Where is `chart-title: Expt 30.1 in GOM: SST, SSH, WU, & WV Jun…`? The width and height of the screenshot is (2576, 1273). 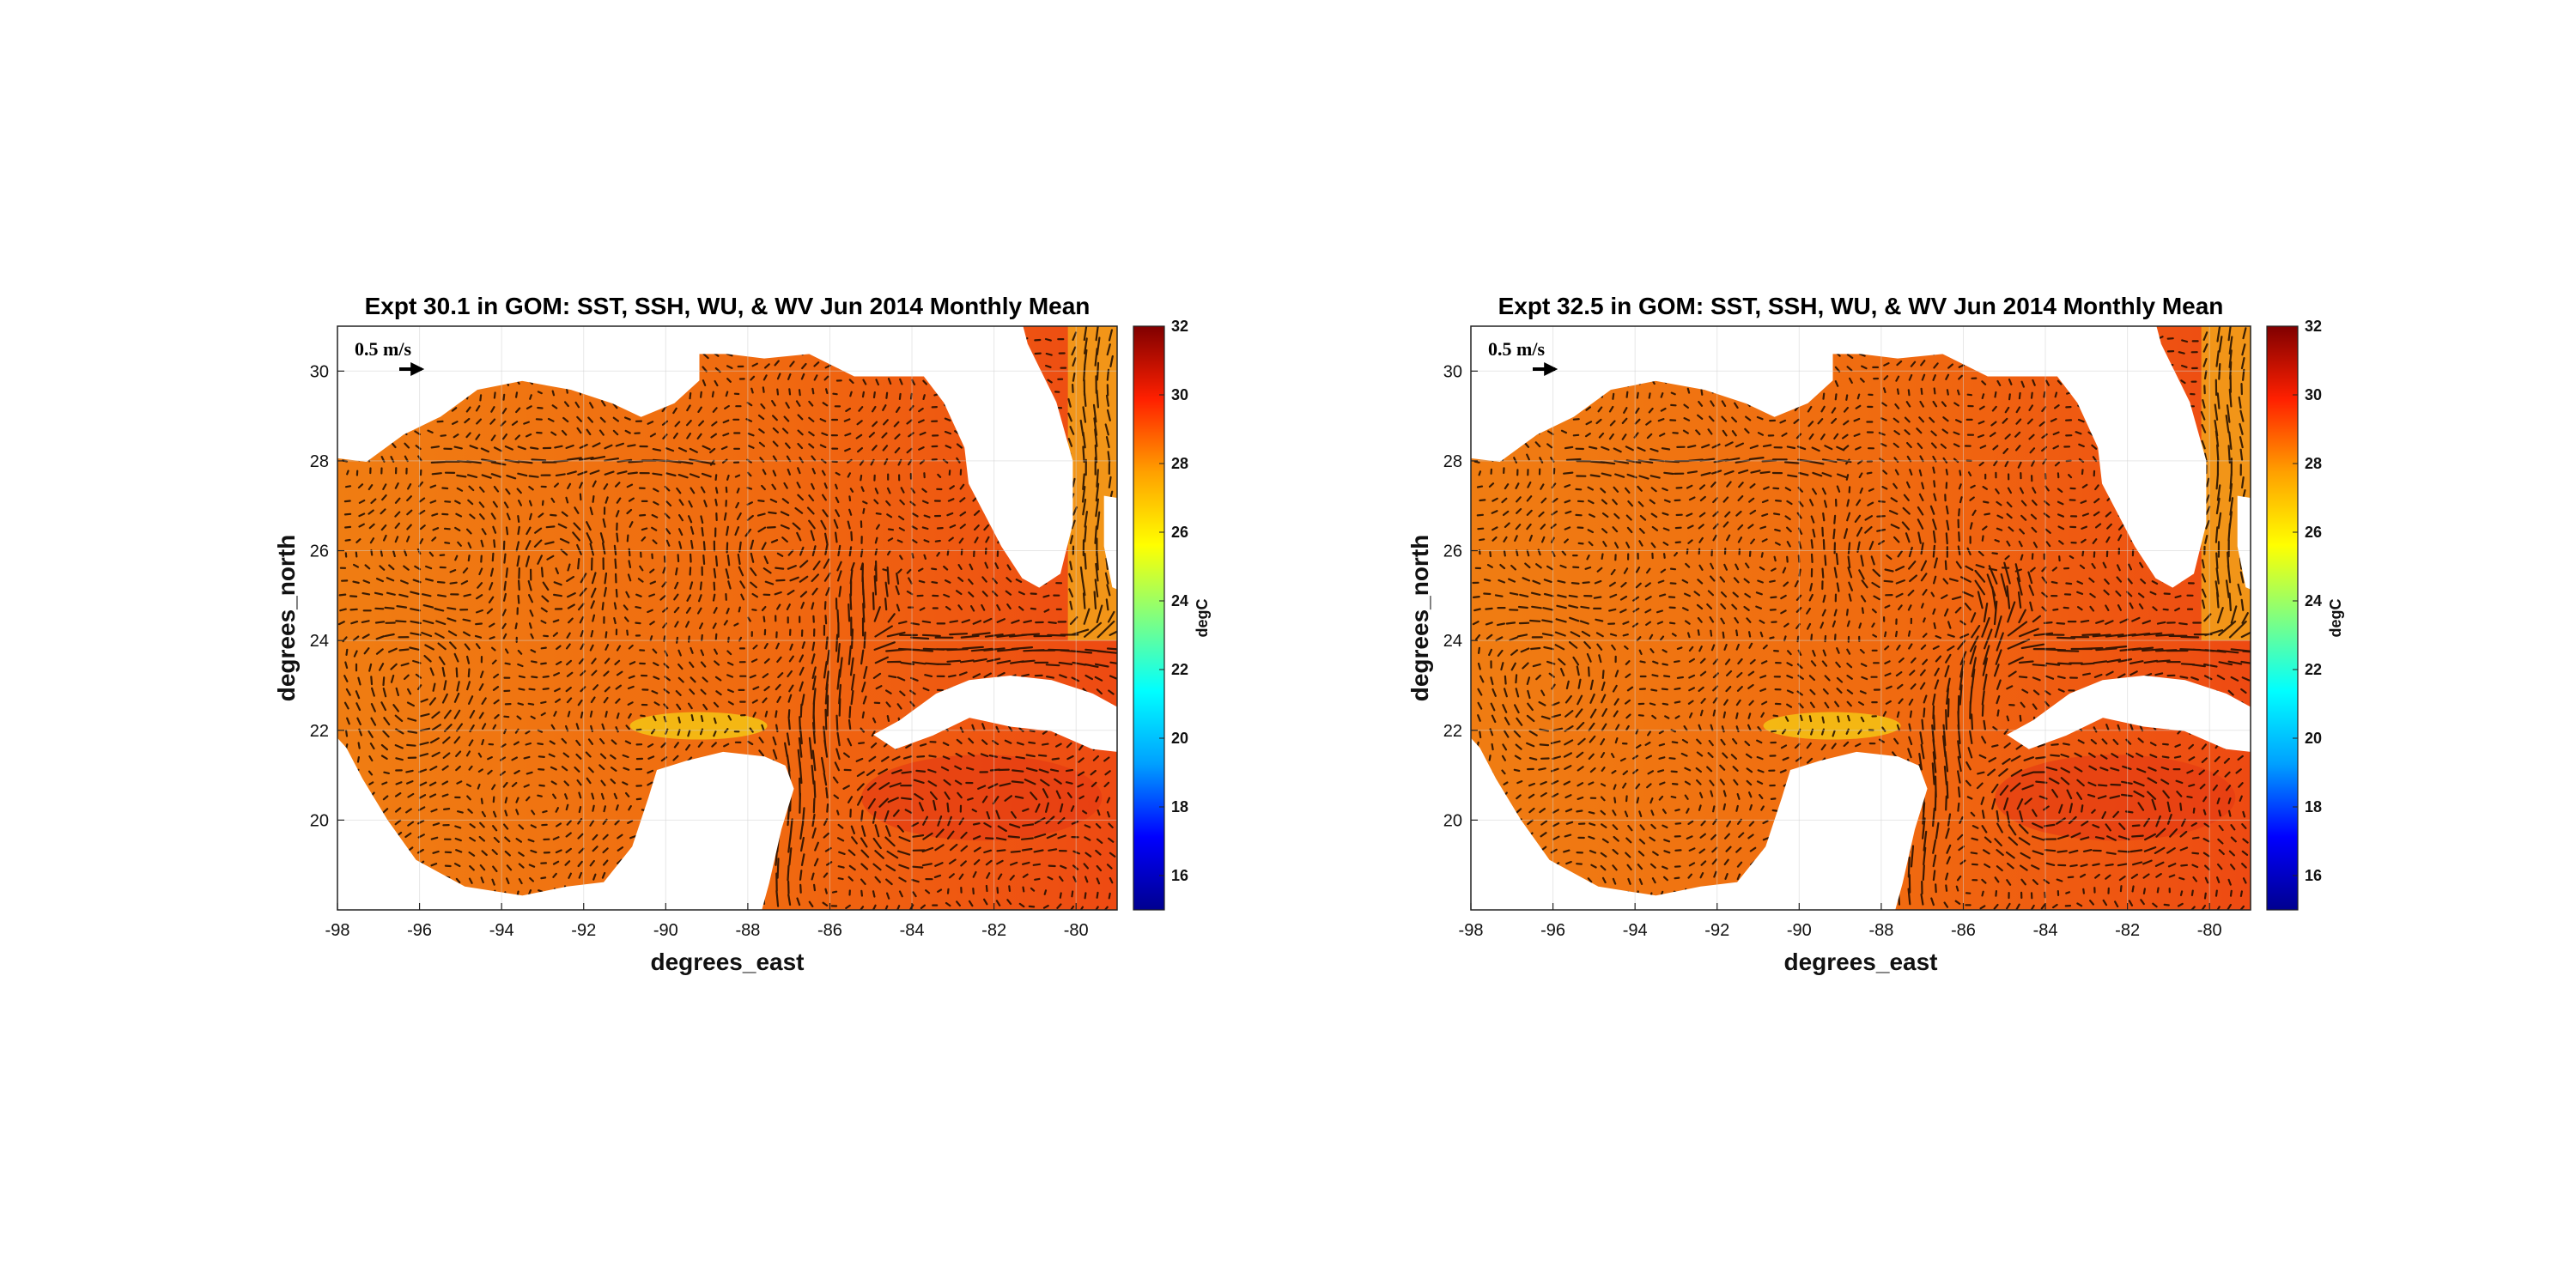 chart-title: Expt 30.1 in GOM: SST, SSH, WU, & WV Jun… is located at coordinates (728, 306).